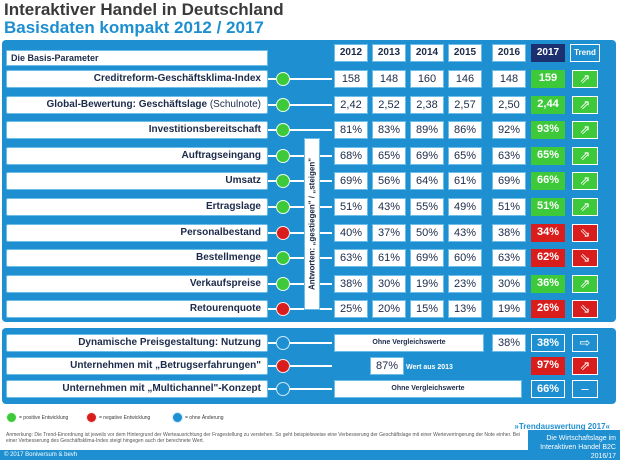  What do you see at coordinates (177, 417) in the screenshot?
I see `neutral-dot-icon` at bounding box center [177, 417].